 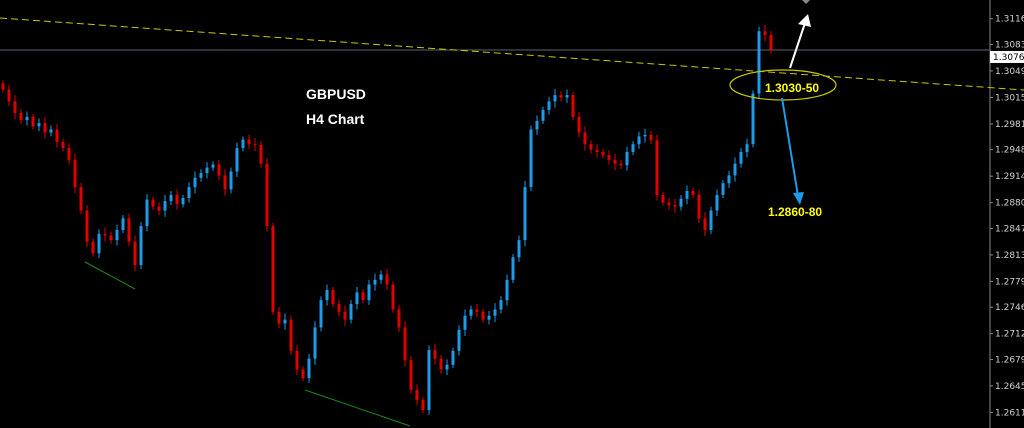 What do you see at coordinates (1009, 45) in the screenshot?
I see `tick-label: 1.30830` at bounding box center [1009, 45].